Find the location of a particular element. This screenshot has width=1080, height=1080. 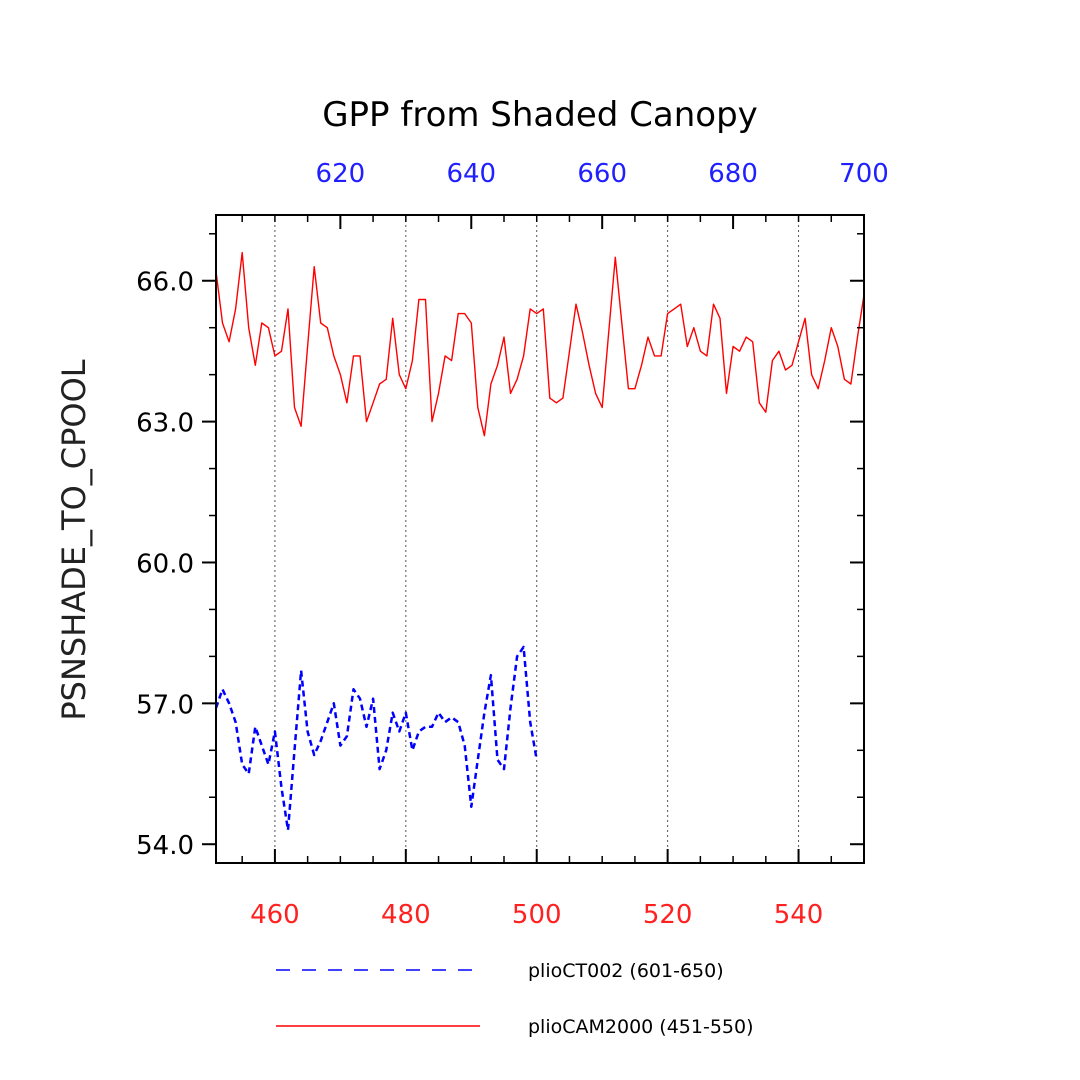

y-tick-label: 60.0 is located at coordinates (165, 564).